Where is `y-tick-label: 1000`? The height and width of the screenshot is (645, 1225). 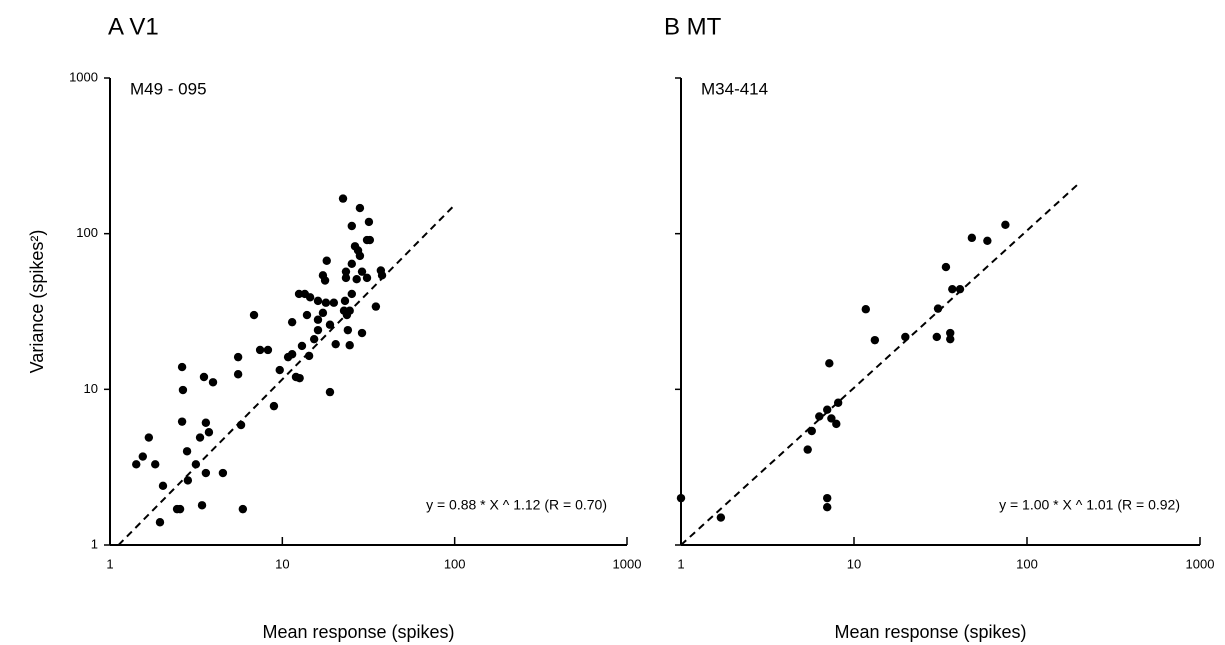
y-tick-label: 1000 is located at coordinates (83, 76).